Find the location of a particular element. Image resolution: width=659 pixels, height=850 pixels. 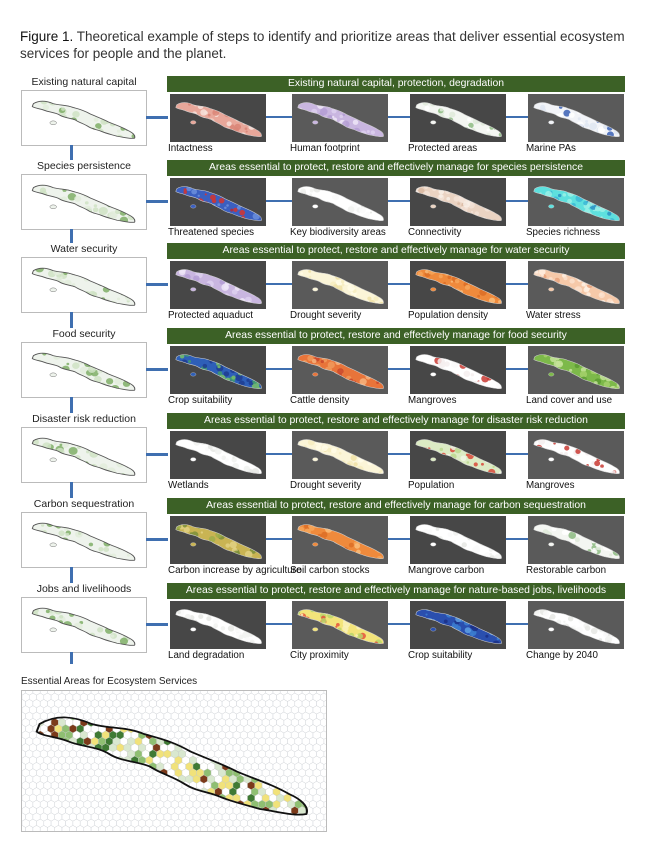

row-label: Existing natural capital is located at coordinates (84, 82).